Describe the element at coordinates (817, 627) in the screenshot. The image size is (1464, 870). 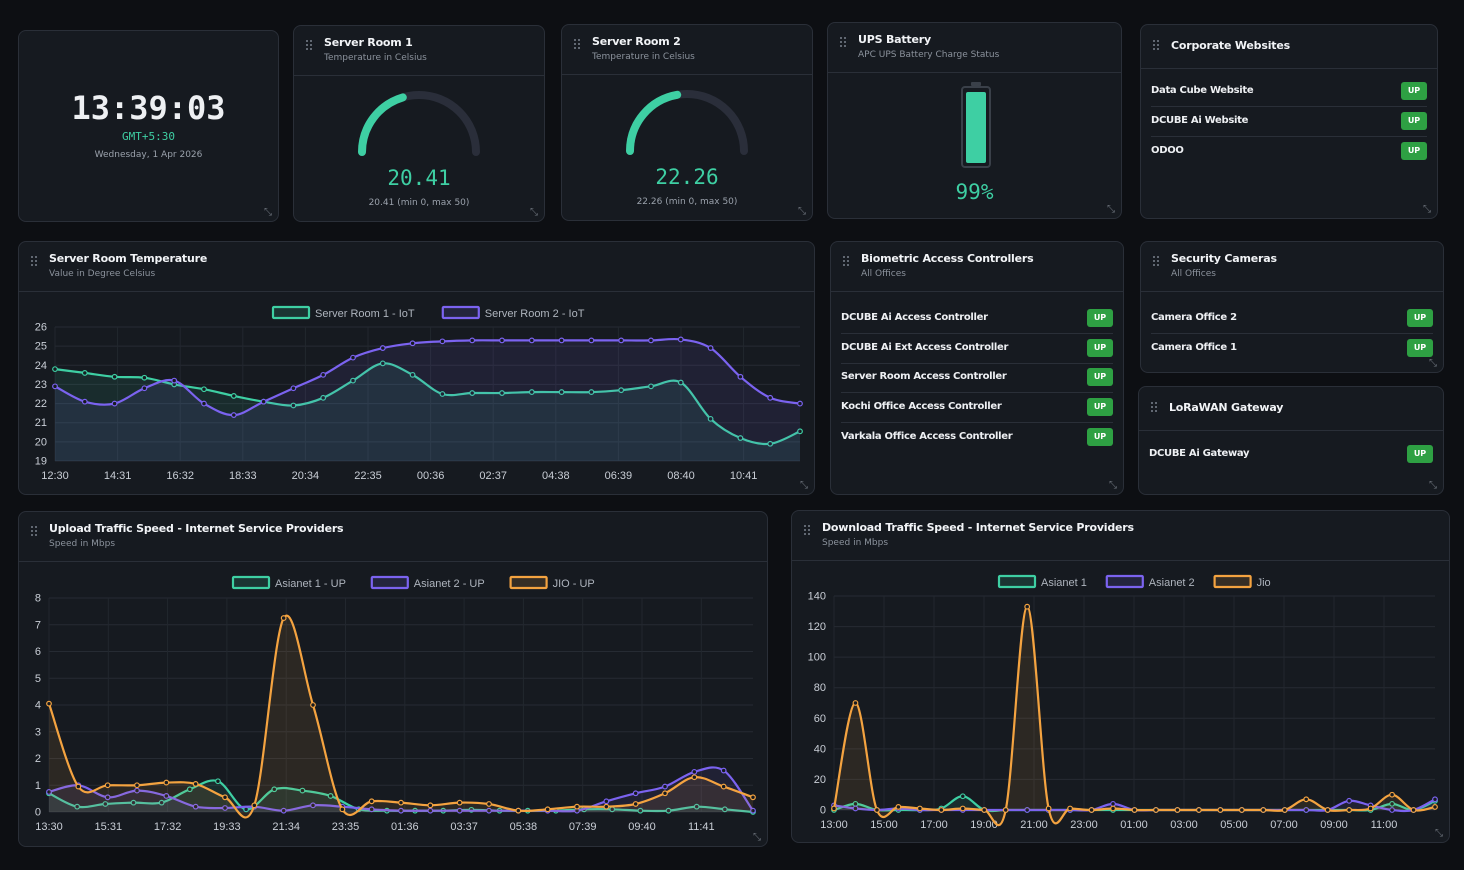
I see `y-tick-label: 120` at that location.